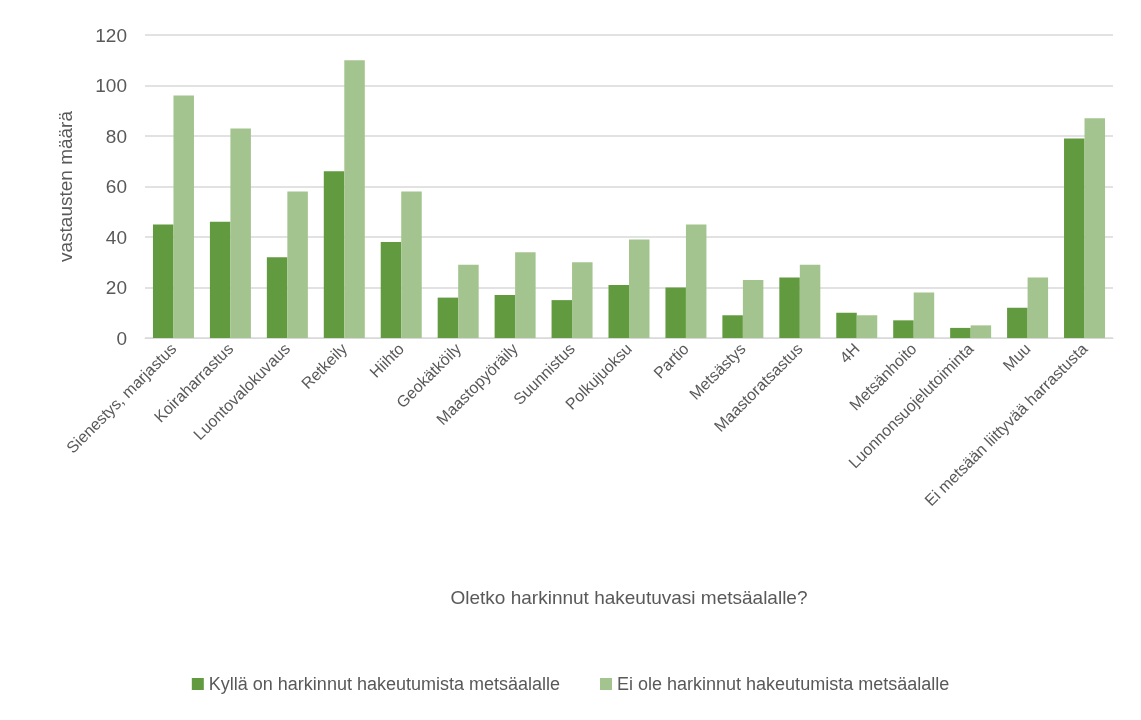 Image resolution: width=1141 pixels, height=720 pixels. Describe the element at coordinates (116, 136) in the screenshot. I see `y-tick-label: 80` at that location.